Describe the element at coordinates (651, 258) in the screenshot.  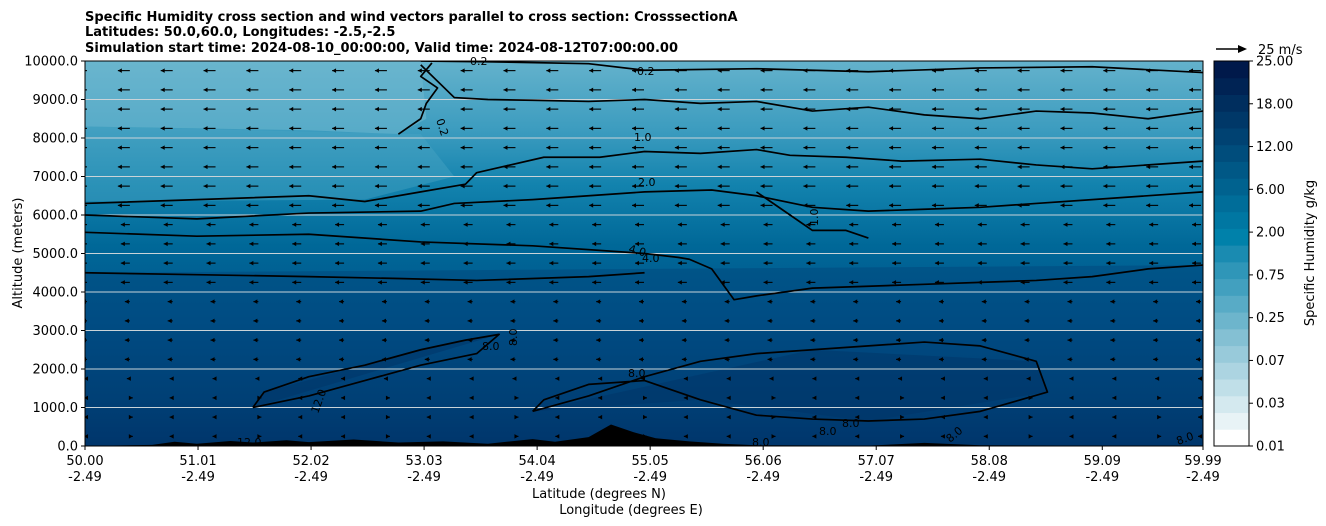
I see `contour-label: 4.0` at that location.